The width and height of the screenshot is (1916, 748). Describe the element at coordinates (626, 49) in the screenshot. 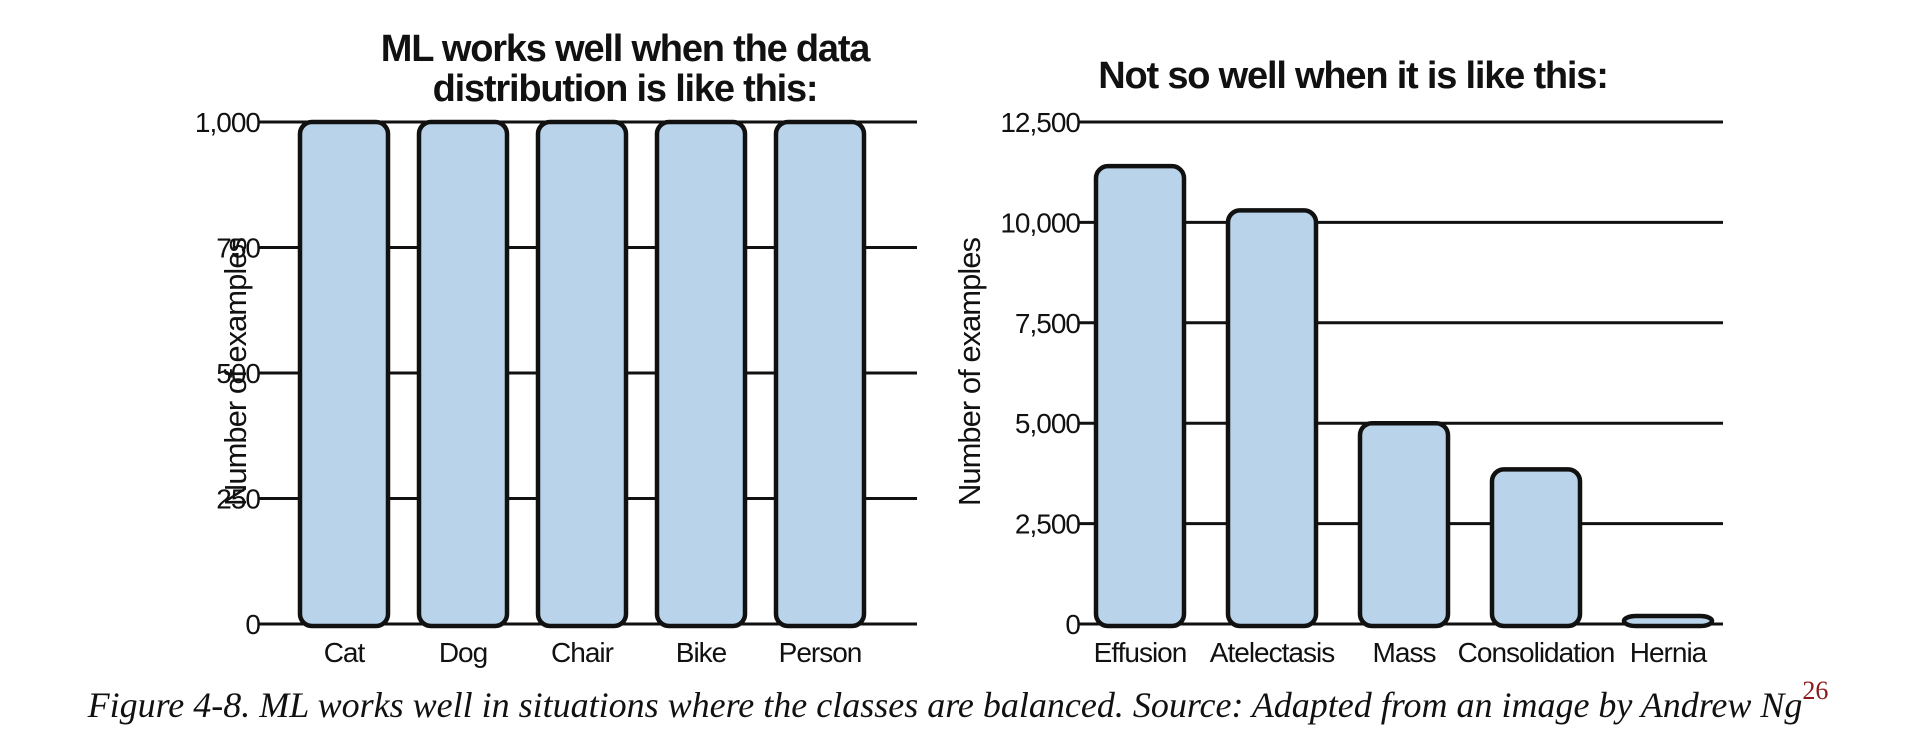

I see `chart-title-line-1: ML works well when the data` at that location.